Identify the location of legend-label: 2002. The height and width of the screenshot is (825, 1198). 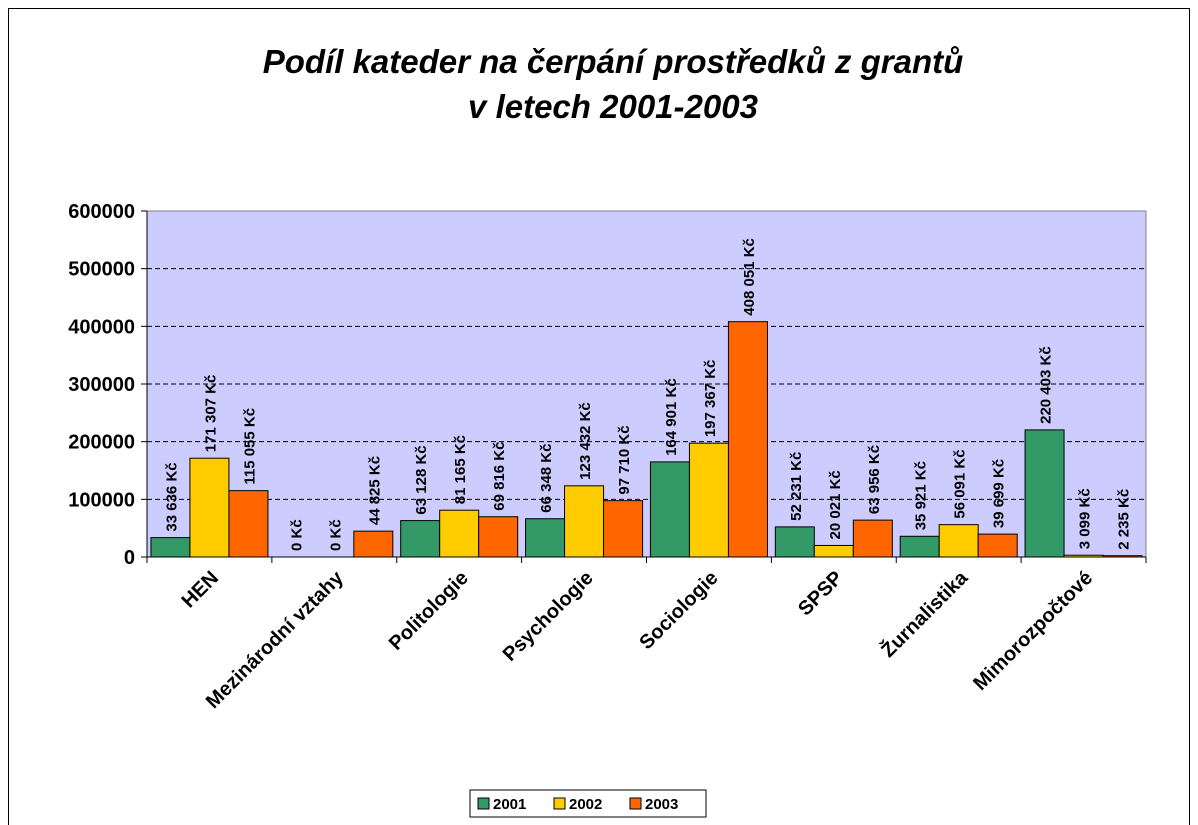
(585, 804).